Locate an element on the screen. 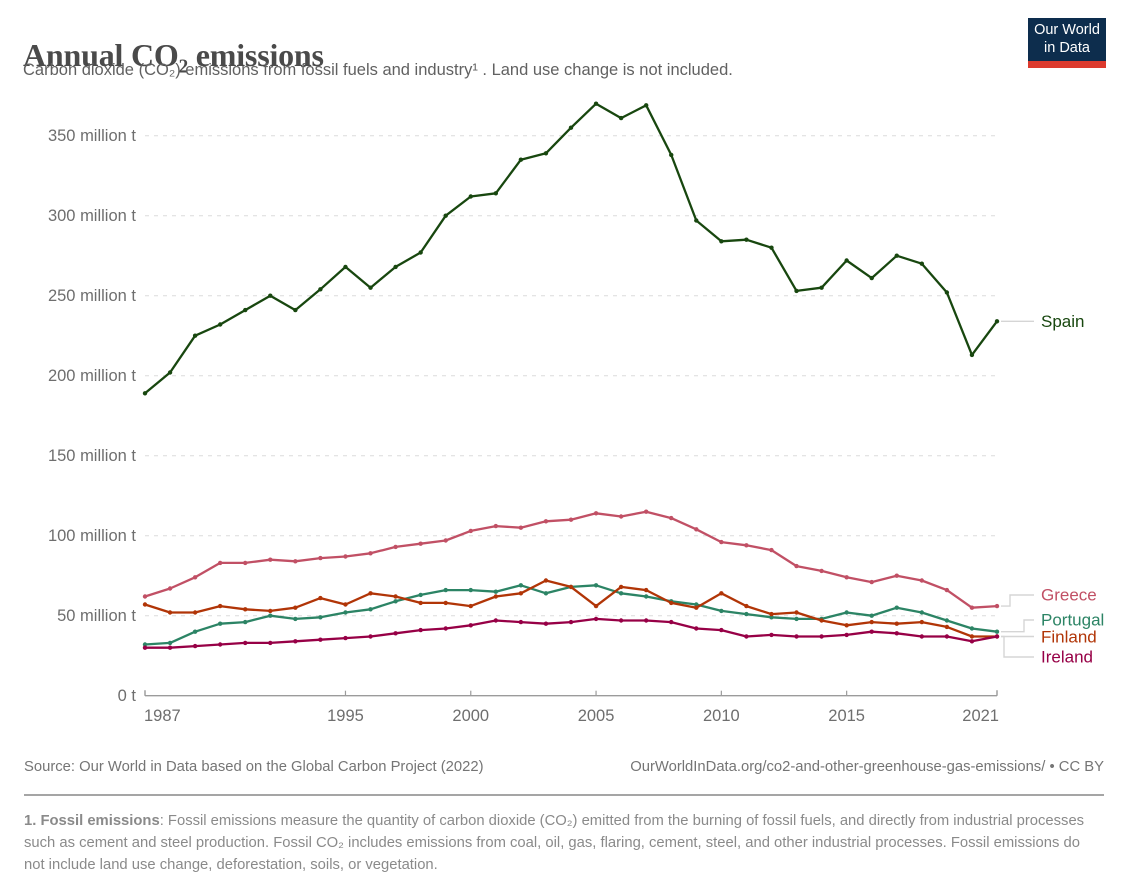  owid-logo: Our World in Data is located at coordinates (1067, 43).